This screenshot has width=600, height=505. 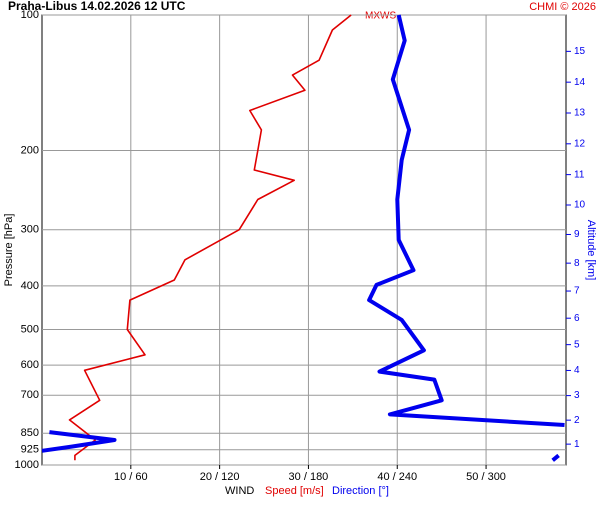 I want to click on x-tick-label: 30 / 180, so click(x=309, y=477).